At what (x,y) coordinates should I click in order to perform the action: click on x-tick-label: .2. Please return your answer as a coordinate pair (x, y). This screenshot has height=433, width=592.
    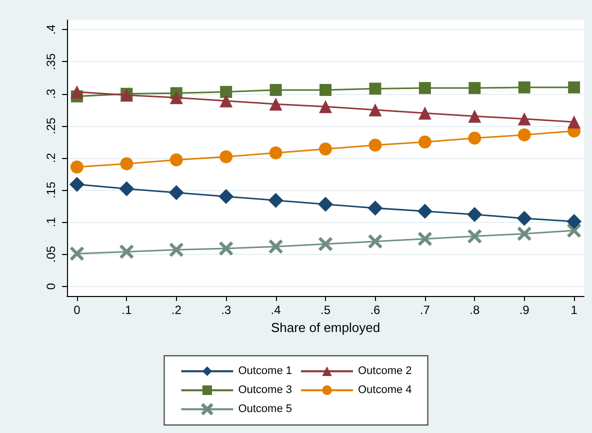
    Looking at the image, I should click on (176, 310).